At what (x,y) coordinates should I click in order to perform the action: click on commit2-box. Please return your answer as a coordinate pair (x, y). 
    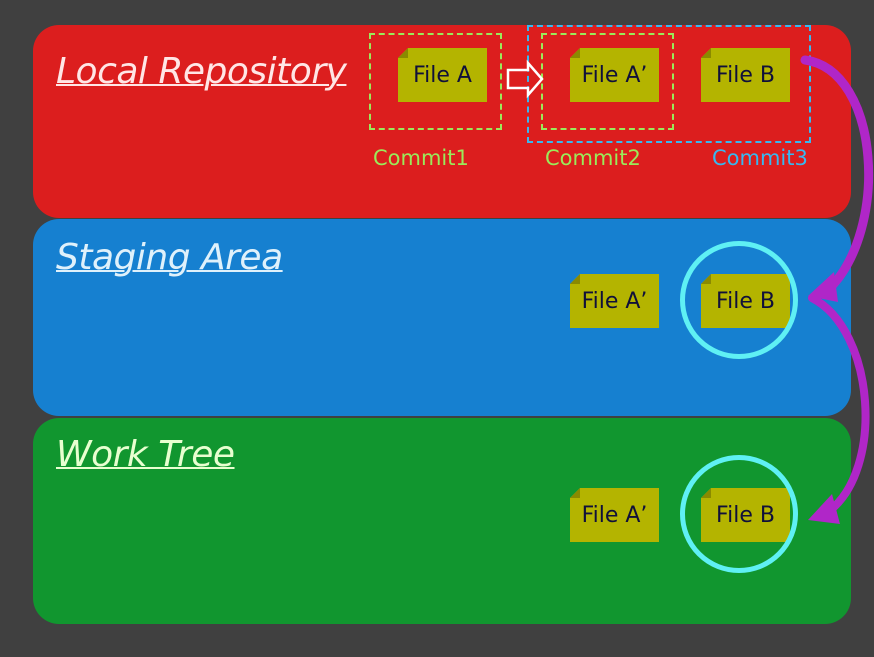
    Looking at the image, I should click on (607, 81).